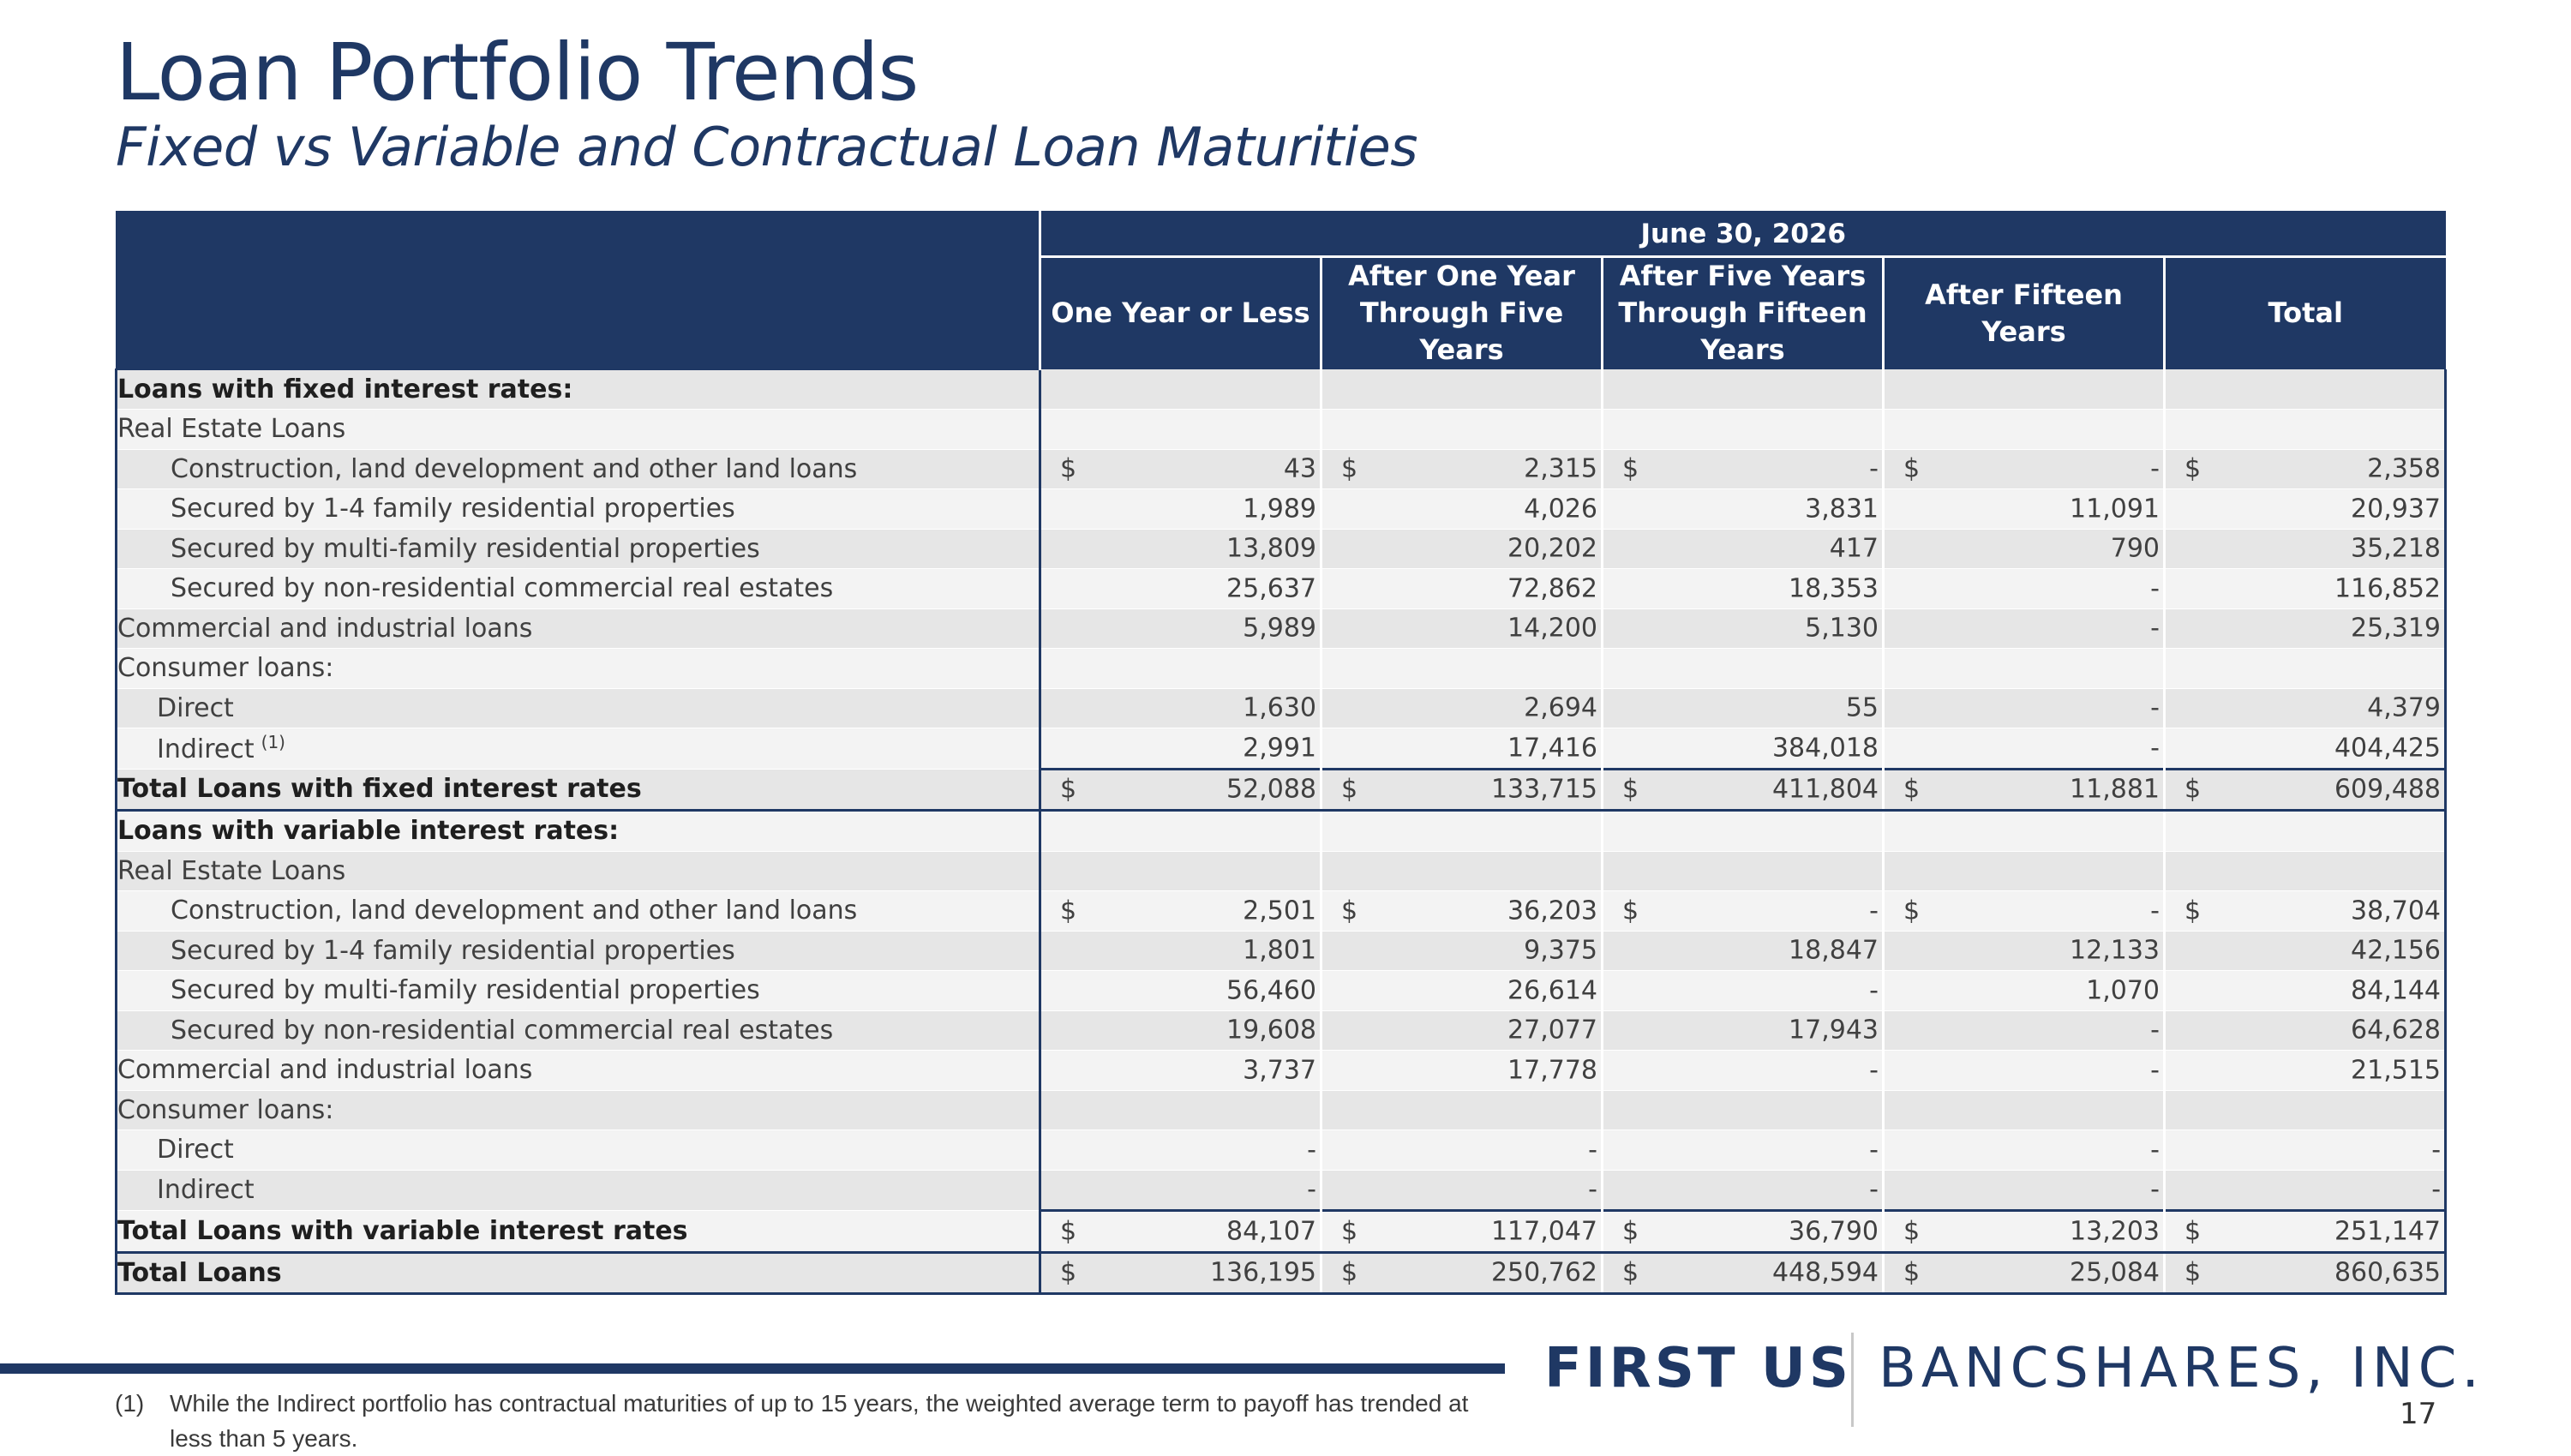  I want to click on value-cell: 1,630, so click(1181, 709).